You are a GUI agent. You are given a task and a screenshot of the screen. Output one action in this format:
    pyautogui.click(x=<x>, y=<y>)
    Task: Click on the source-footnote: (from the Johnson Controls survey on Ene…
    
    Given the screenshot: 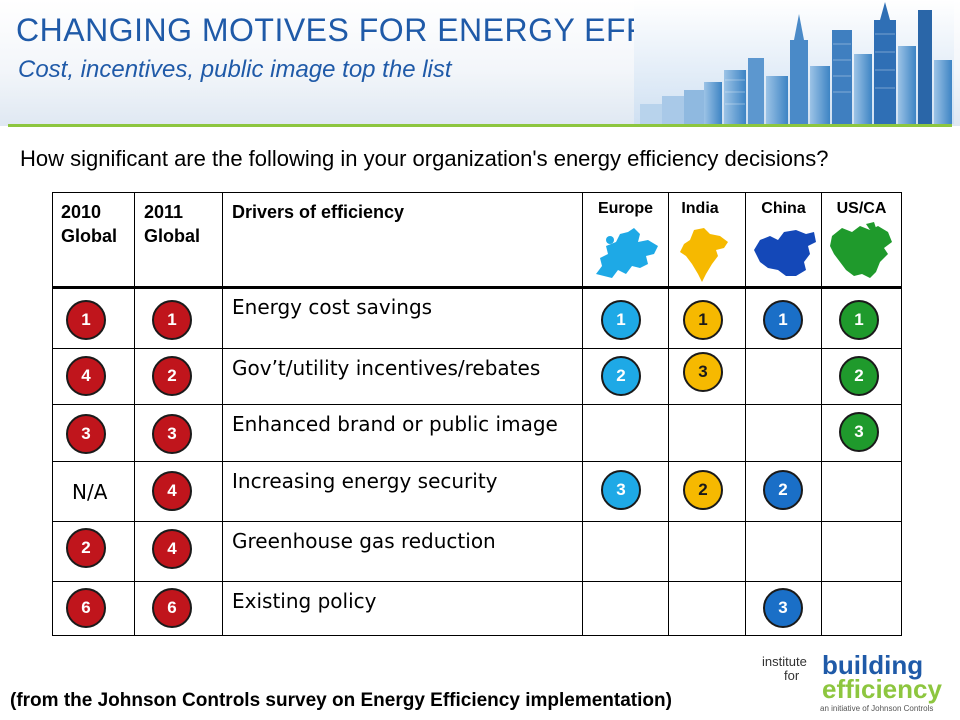 What is the action you would take?
    pyautogui.click(x=341, y=700)
    